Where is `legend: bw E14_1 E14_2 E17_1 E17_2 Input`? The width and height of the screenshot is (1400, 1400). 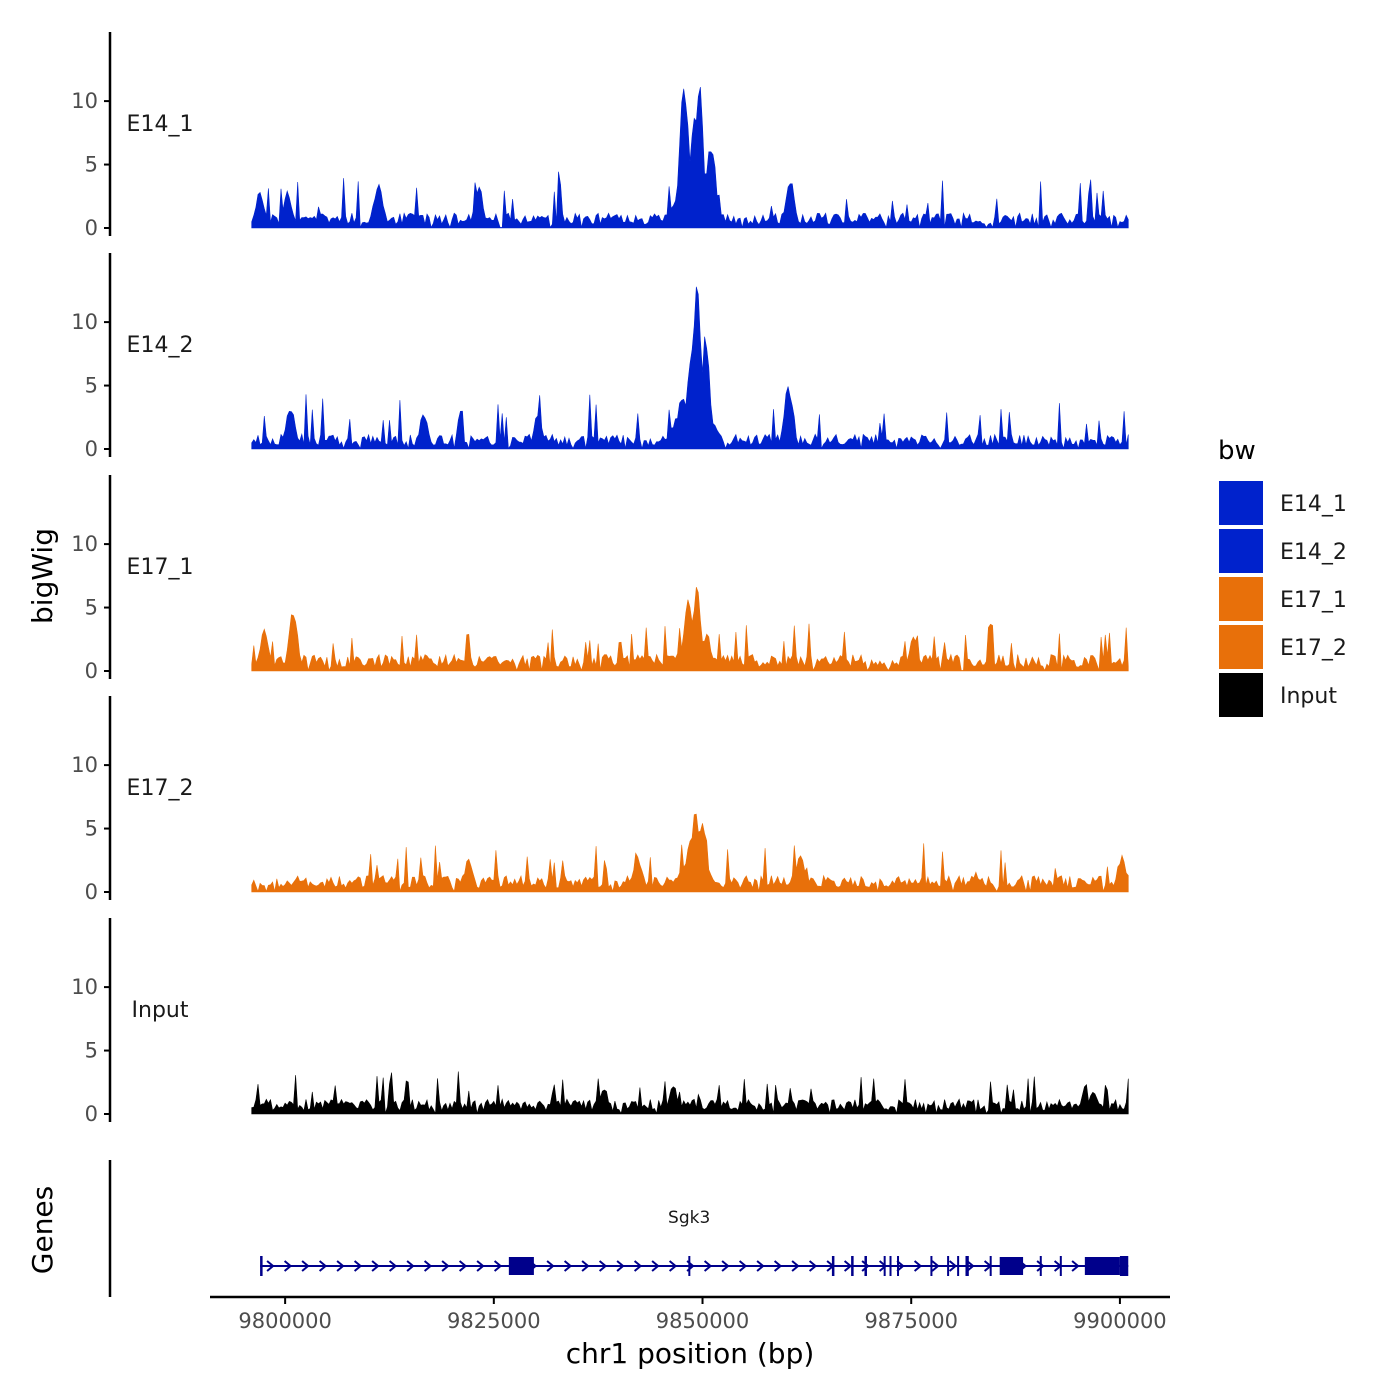 legend: bw E14_1 E14_2 E17_1 E17_2 Input is located at coordinates (1282, 576).